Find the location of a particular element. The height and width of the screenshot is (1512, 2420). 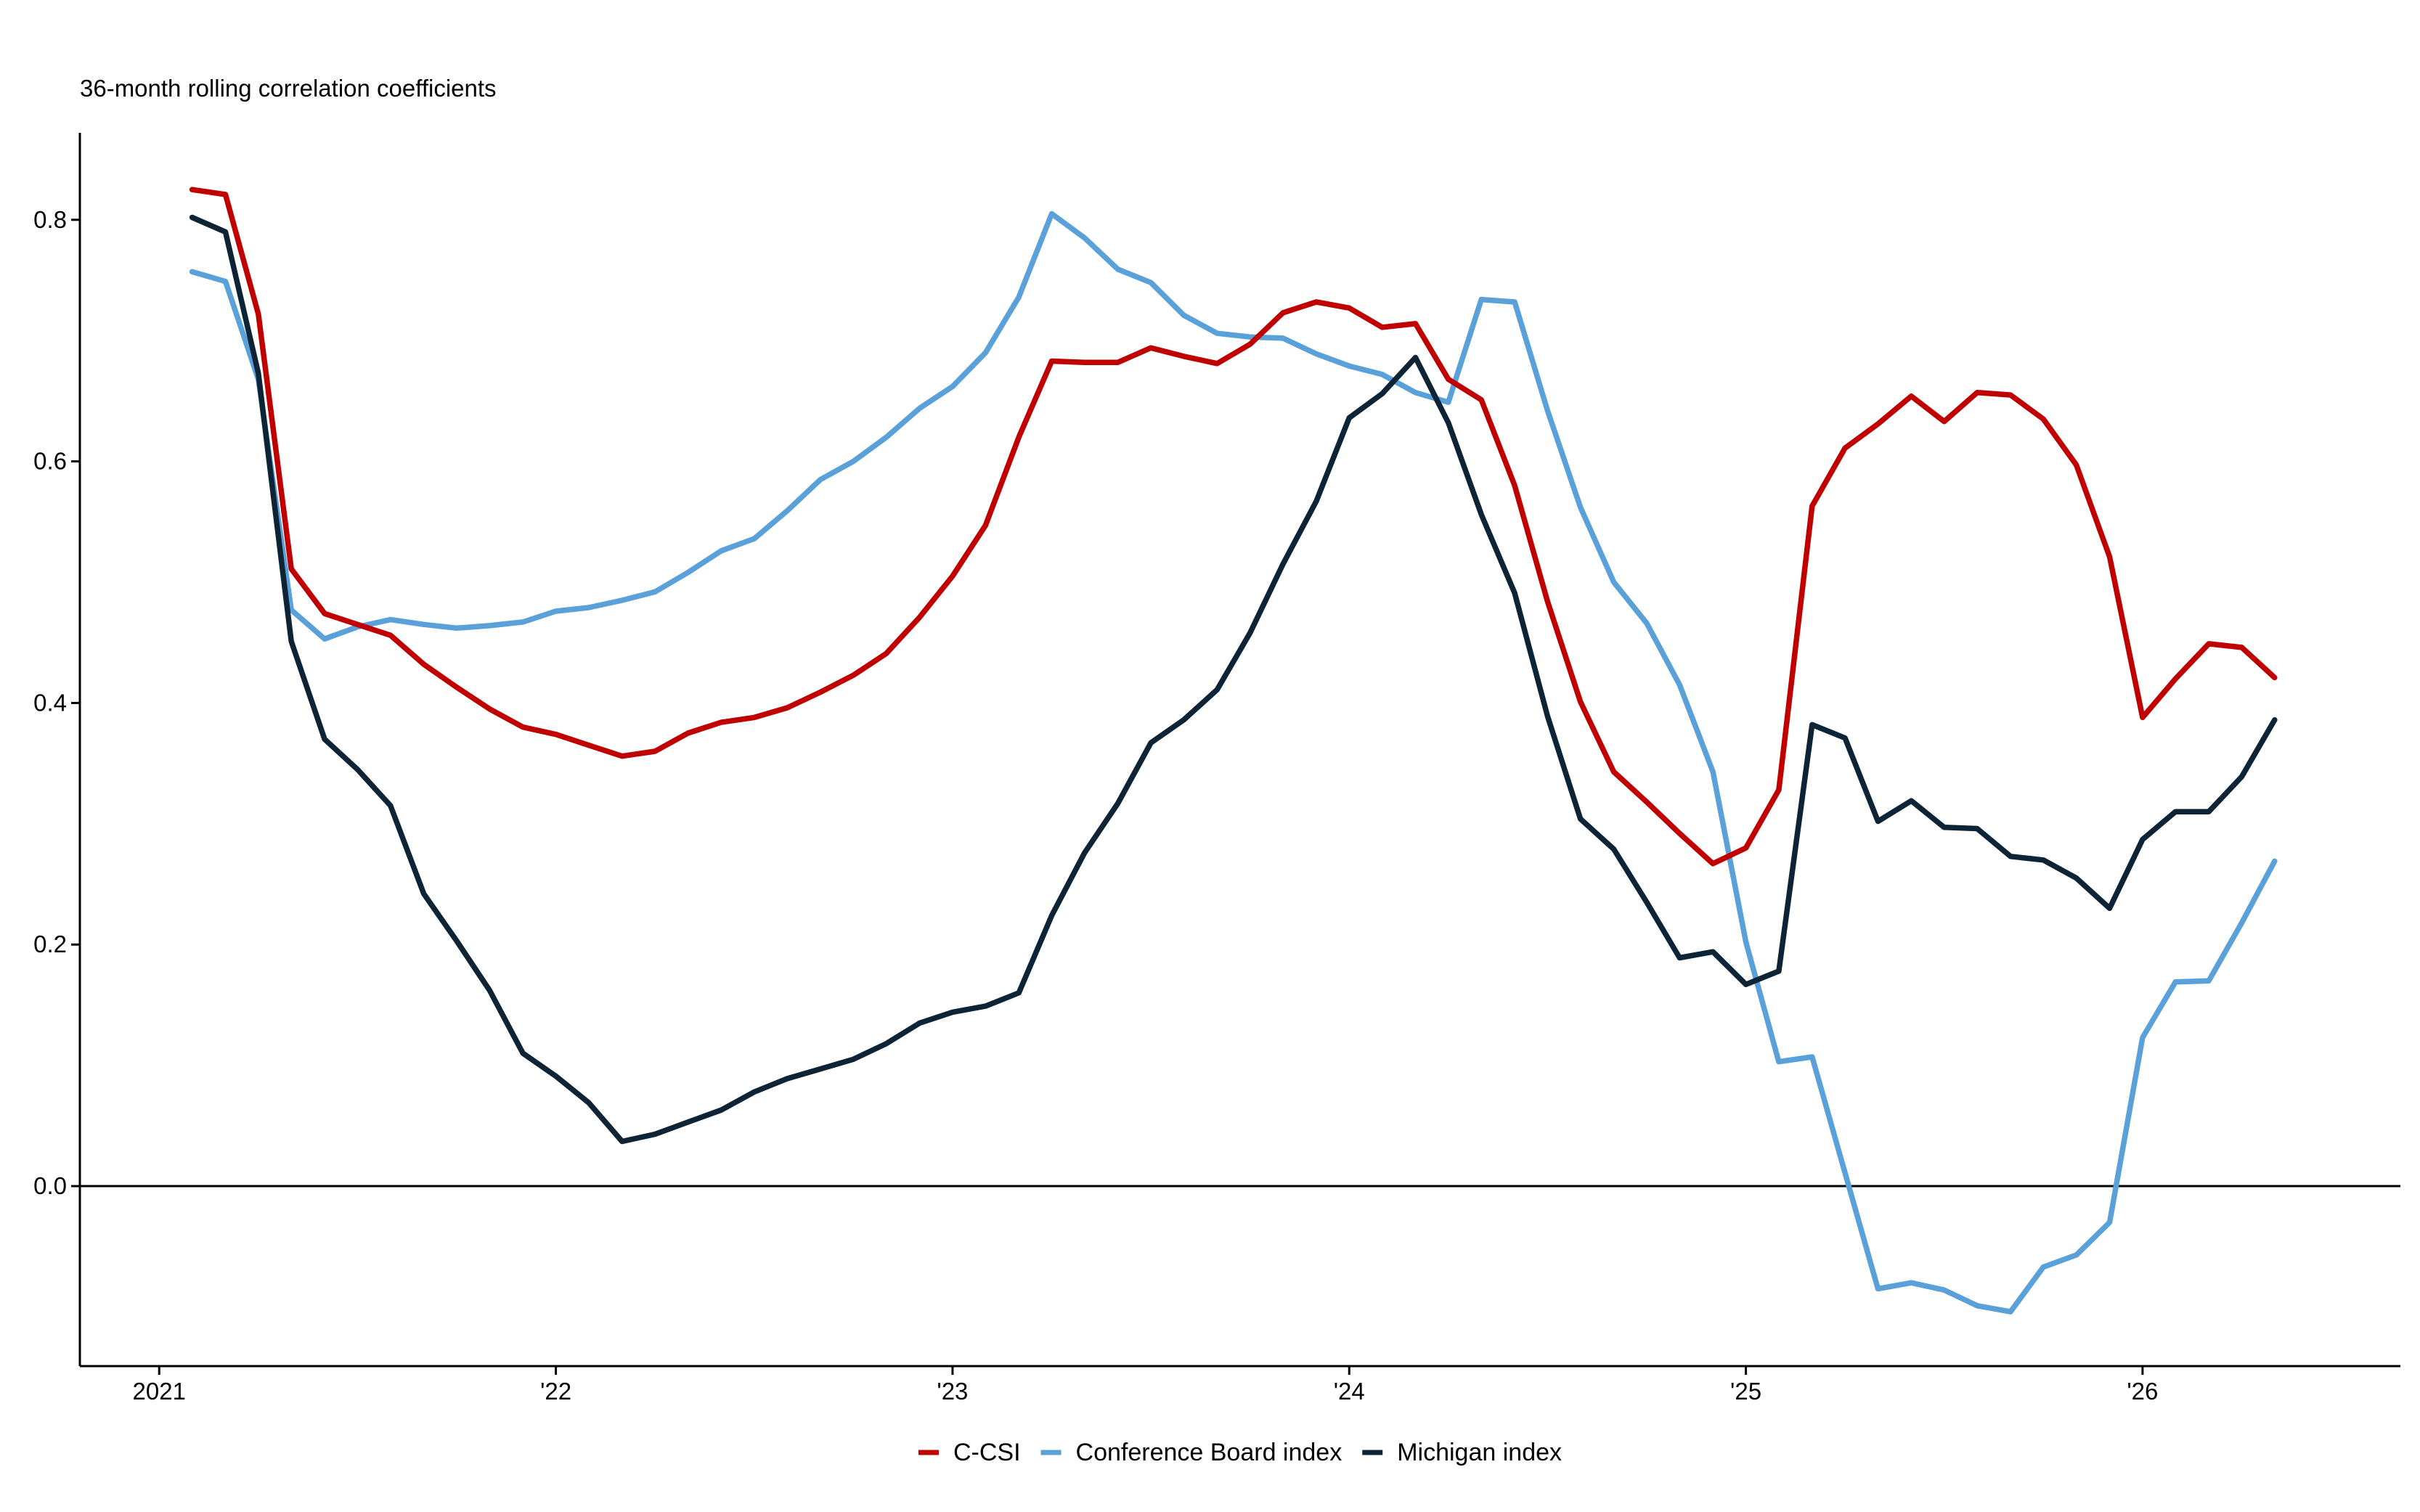

x-axis-ticks: 2021 '22 '23 '24 '25 '26 is located at coordinates (1145, 1385).